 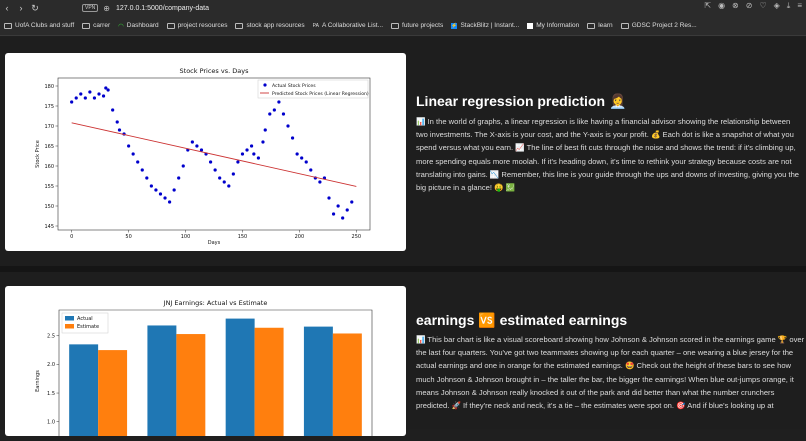 I want to click on bookmark-label: My Information, so click(x=558, y=25).